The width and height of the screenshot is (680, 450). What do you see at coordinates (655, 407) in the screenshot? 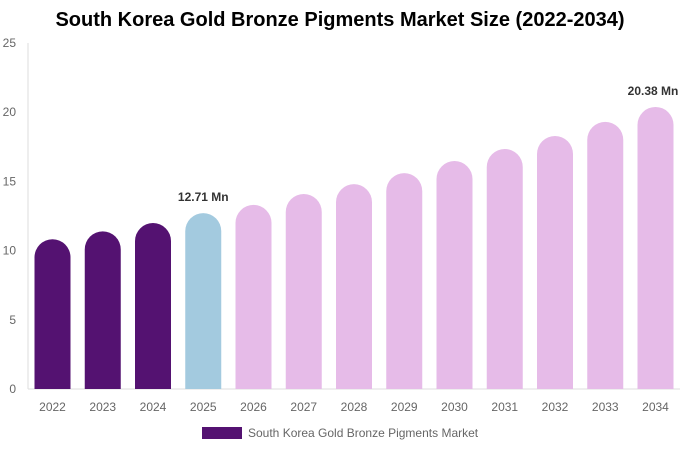
I see `x-tick-label: 2034` at bounding box center [655, 407].